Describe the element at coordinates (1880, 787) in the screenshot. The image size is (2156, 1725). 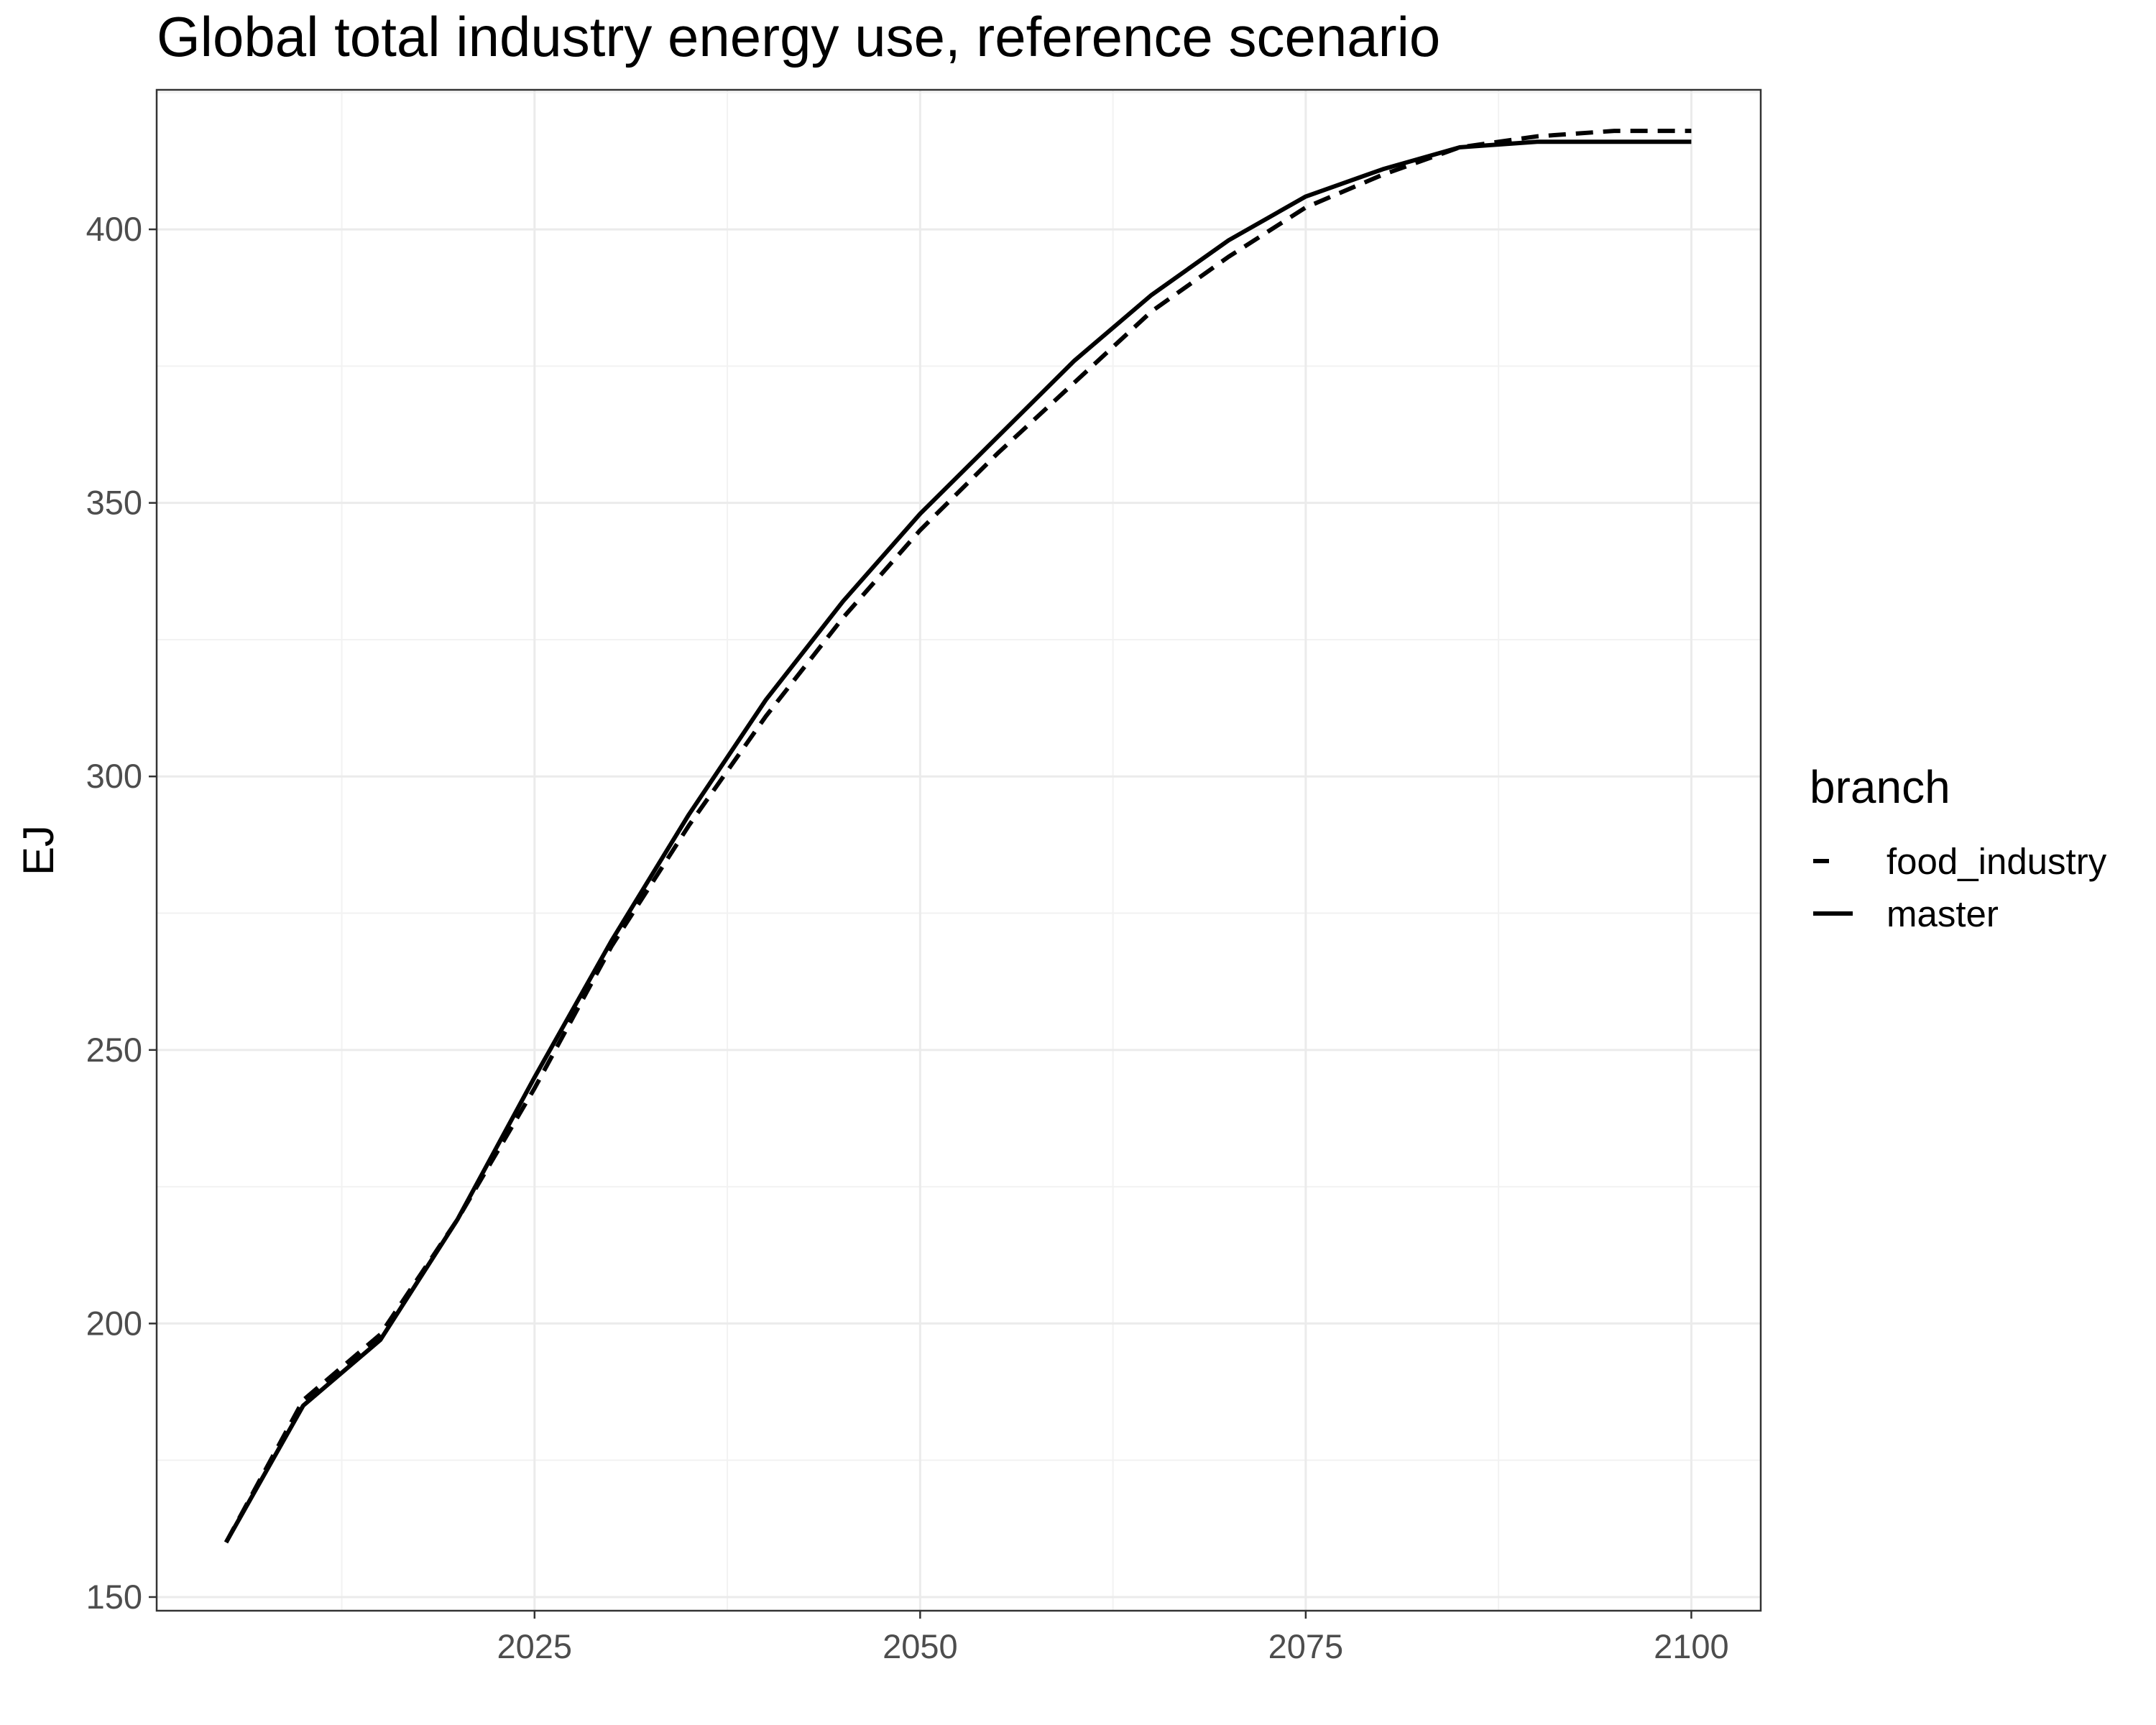
I see `legend-title: branch` at that location.